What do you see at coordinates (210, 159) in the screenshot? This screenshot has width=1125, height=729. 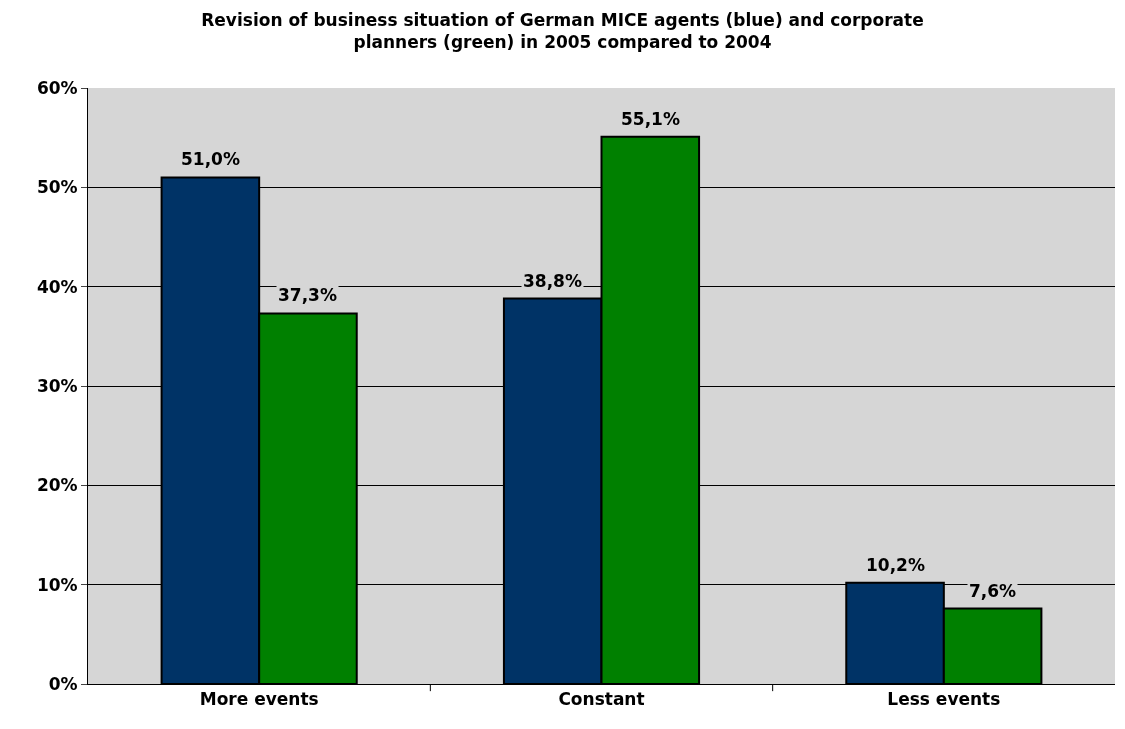 I see `data-label: 51,0%` at bounding box center [210, 159].